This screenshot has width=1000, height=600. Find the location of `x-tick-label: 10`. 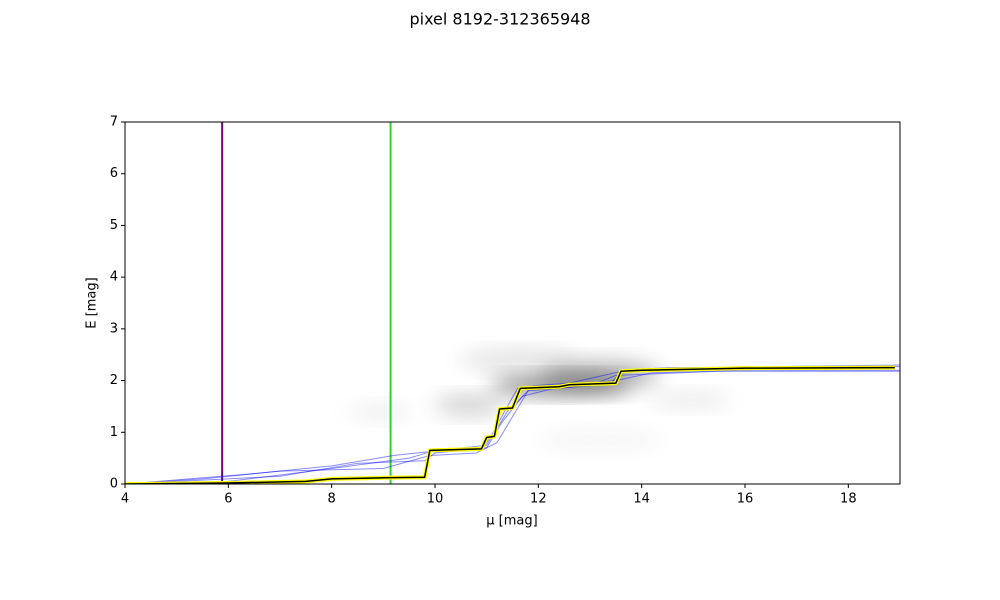

x-tick-label: 10 is located at coordinates (435, 499).